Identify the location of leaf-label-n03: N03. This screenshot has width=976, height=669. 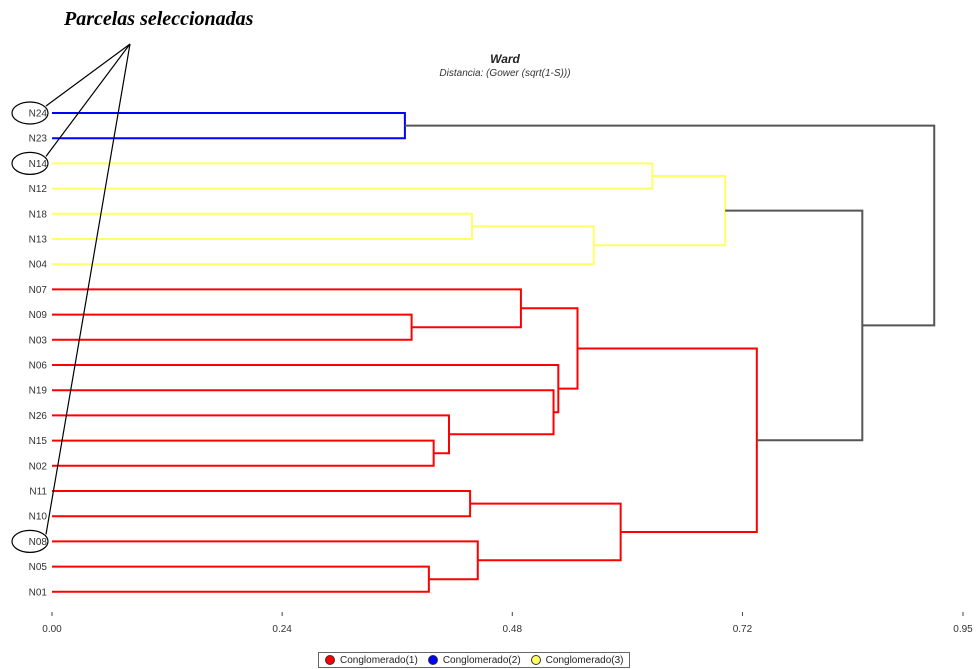
(38, 340).